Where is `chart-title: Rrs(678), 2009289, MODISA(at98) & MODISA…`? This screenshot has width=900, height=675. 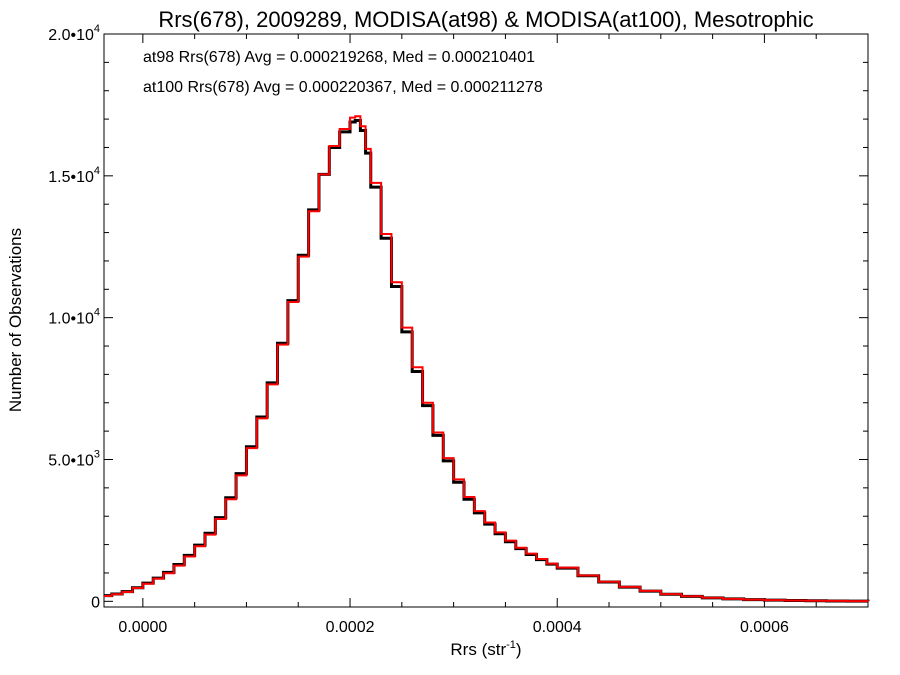 chart-title: Rrs(678), 2009289, MODISA(at98) & MODISA… is located at coordinates (485, 19).